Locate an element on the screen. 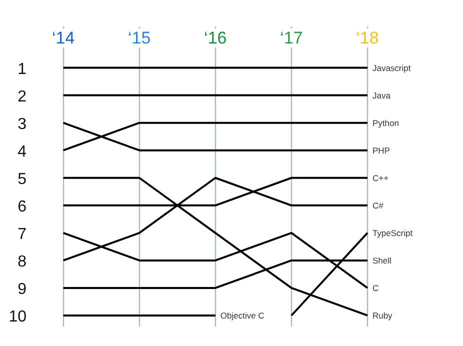 The image size is (463, 346). y-tick-label: 6 is located at coordinates (22, 207).